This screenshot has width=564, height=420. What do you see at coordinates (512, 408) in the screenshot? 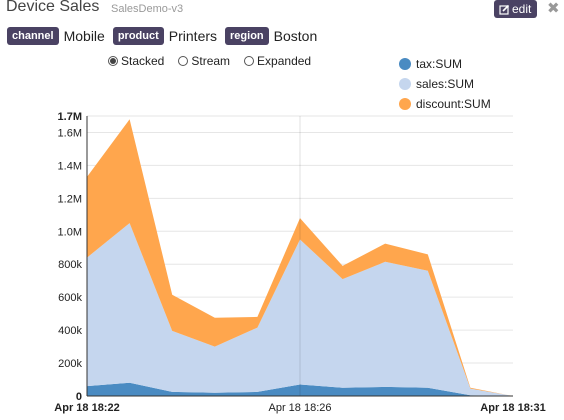
I see `x-tick-label: Apr 18 18:31` at bounding box center [512, 408].